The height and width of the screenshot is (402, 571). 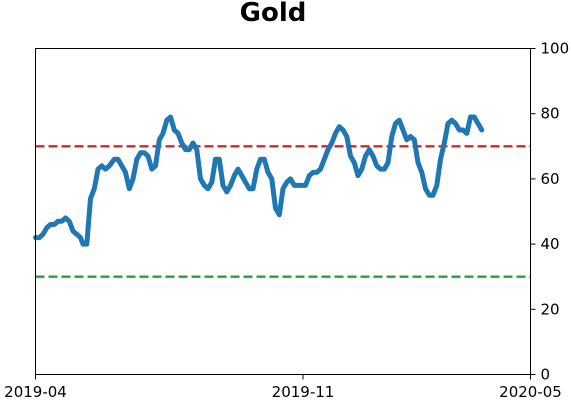 What do you see at coordinates (550, 212) in the screenshot?
I see `y-axis-ticks: 0 20 40 60 80 100` at bounding box center [550, 212].